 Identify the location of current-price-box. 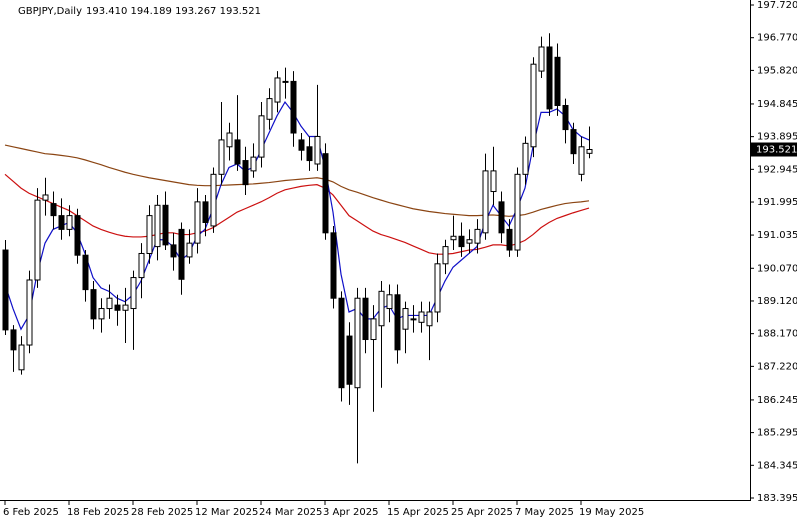
(774, 149).